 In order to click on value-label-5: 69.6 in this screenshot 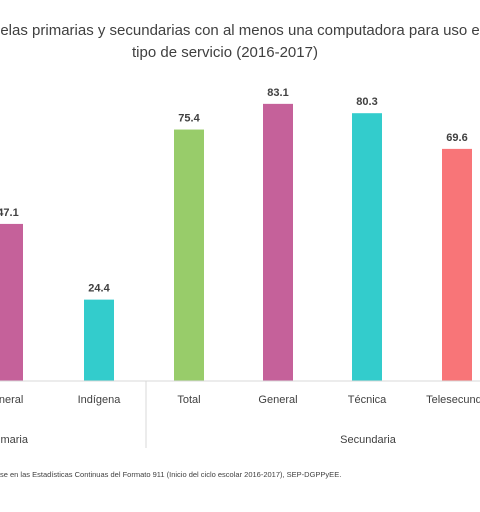, I will do `click(456, 138)`.